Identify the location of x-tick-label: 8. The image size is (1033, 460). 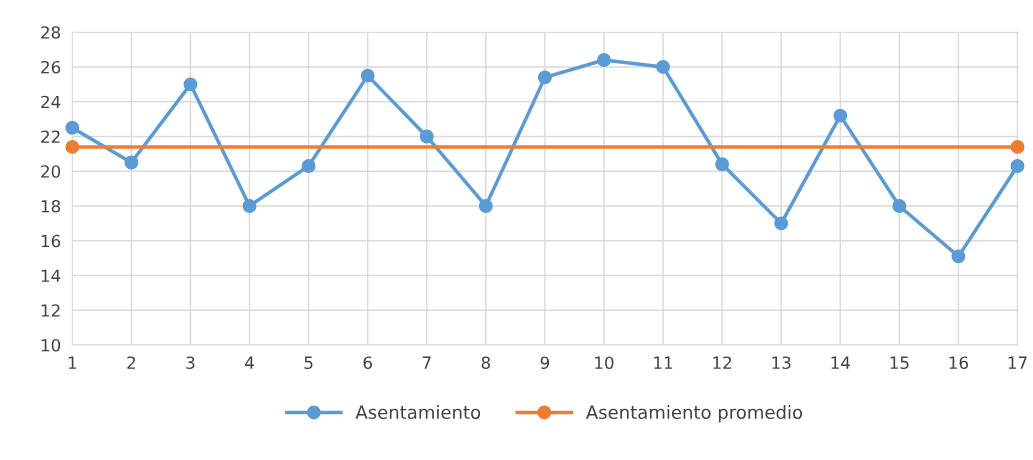
(485, 363).